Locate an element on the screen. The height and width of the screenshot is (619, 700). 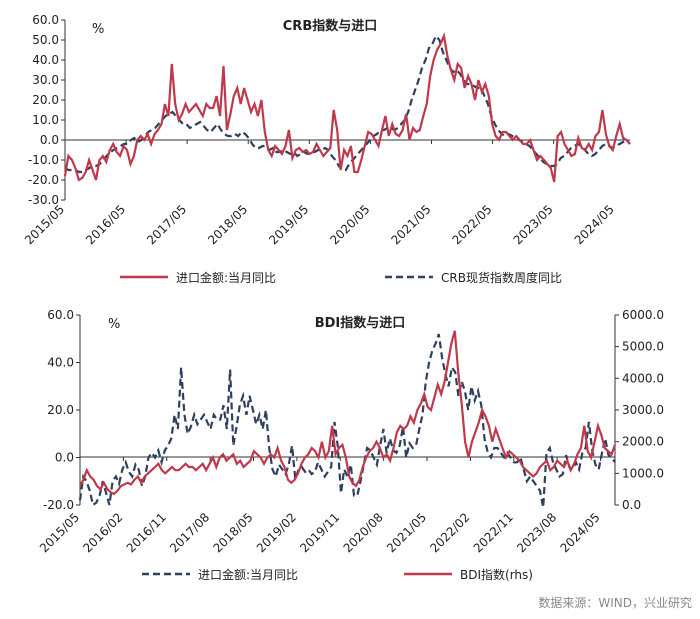
crb-chart-title: CRB指数与进口 is located at coordinates (330, 26).